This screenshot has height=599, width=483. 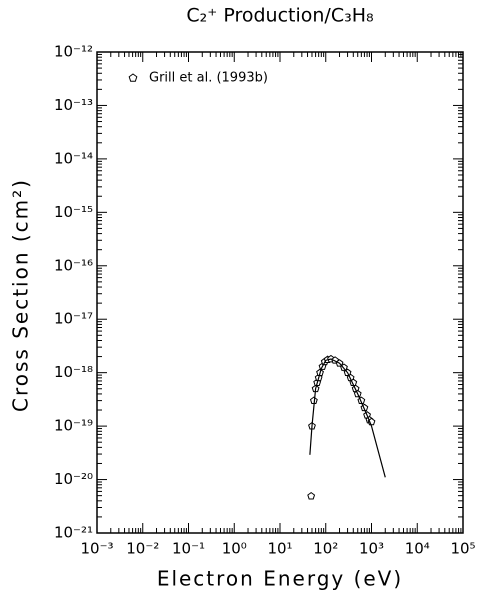 What do you see at coordinates (73, 52) in the screenshot?
I see `y-tick-label: 10⁻¹²` at bounding box center [73, 52].